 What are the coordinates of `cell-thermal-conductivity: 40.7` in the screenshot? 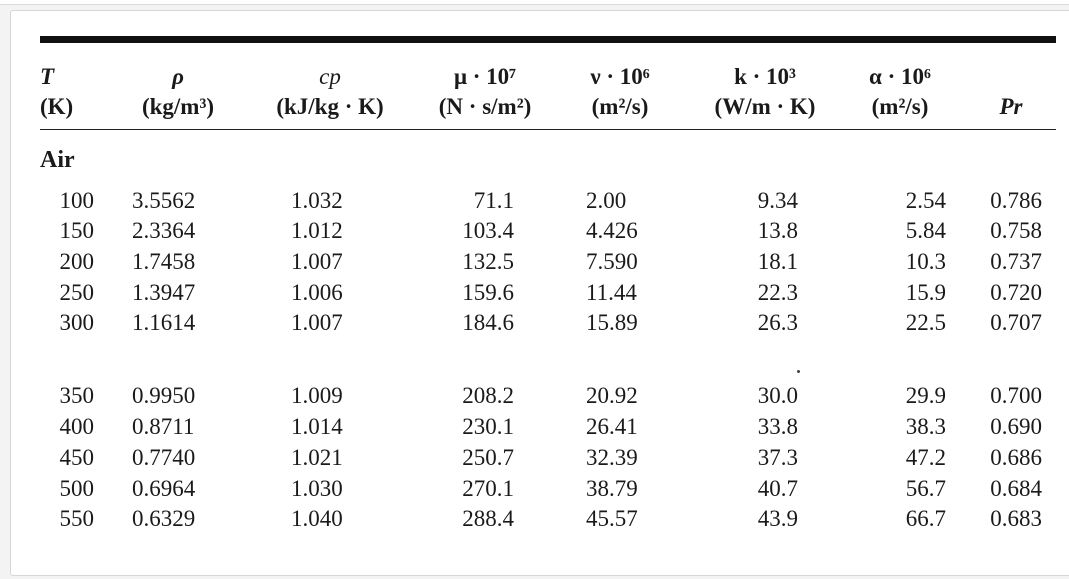 It's located at (777, 488).